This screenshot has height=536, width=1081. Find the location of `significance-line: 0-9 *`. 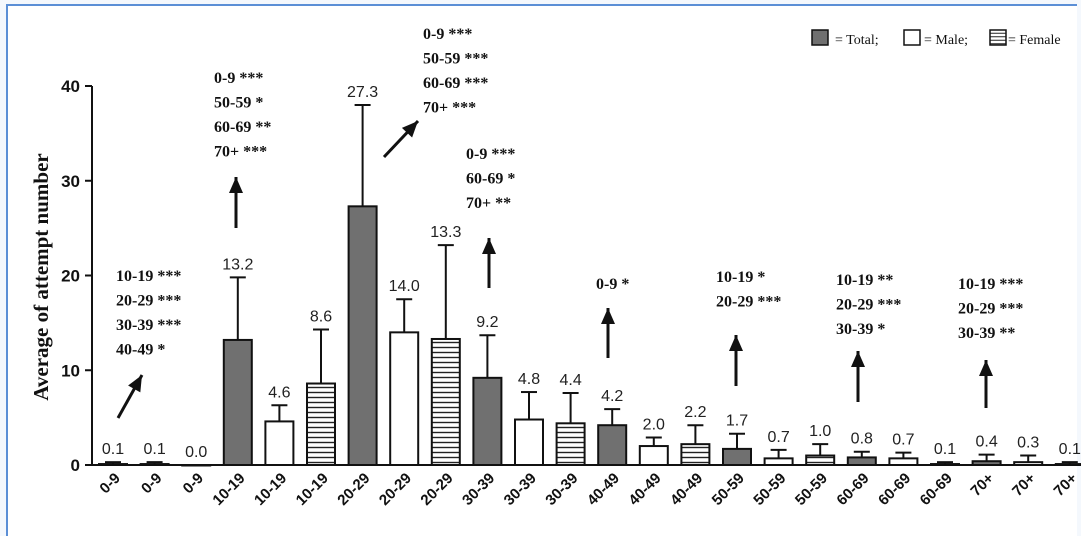

significance-line: 0-9 * is located at coordinates (612, 284).